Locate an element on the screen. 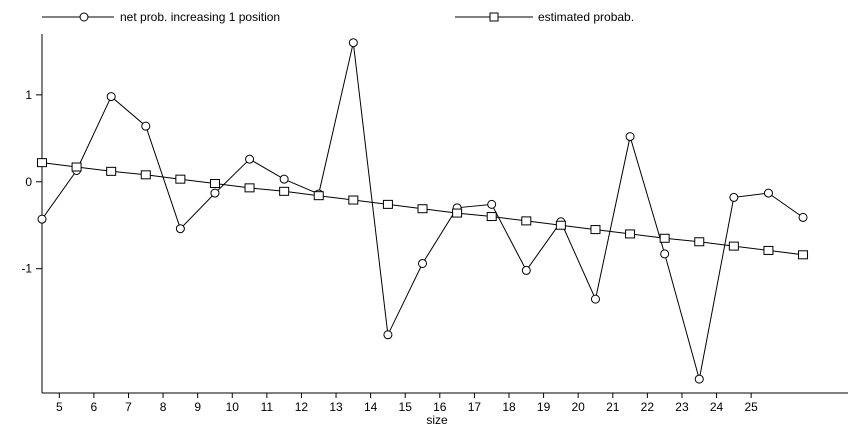 The image size is (852, 430). y-tick-label-0: -1 is located at coordinates (26, 269).